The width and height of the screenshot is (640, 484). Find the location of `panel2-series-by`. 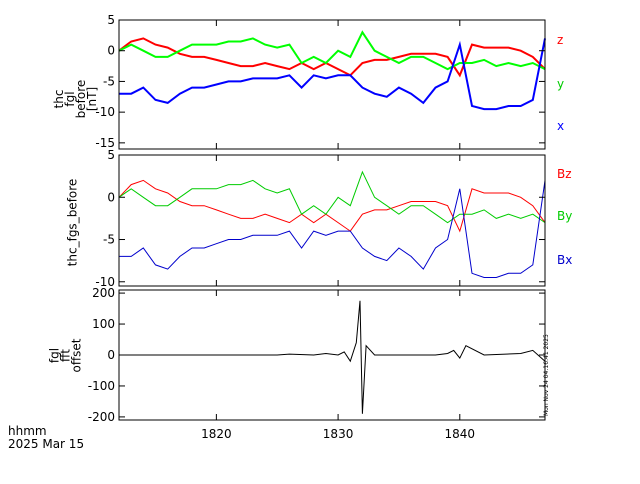

panel2-series-by is located at coordinates (332, 197).